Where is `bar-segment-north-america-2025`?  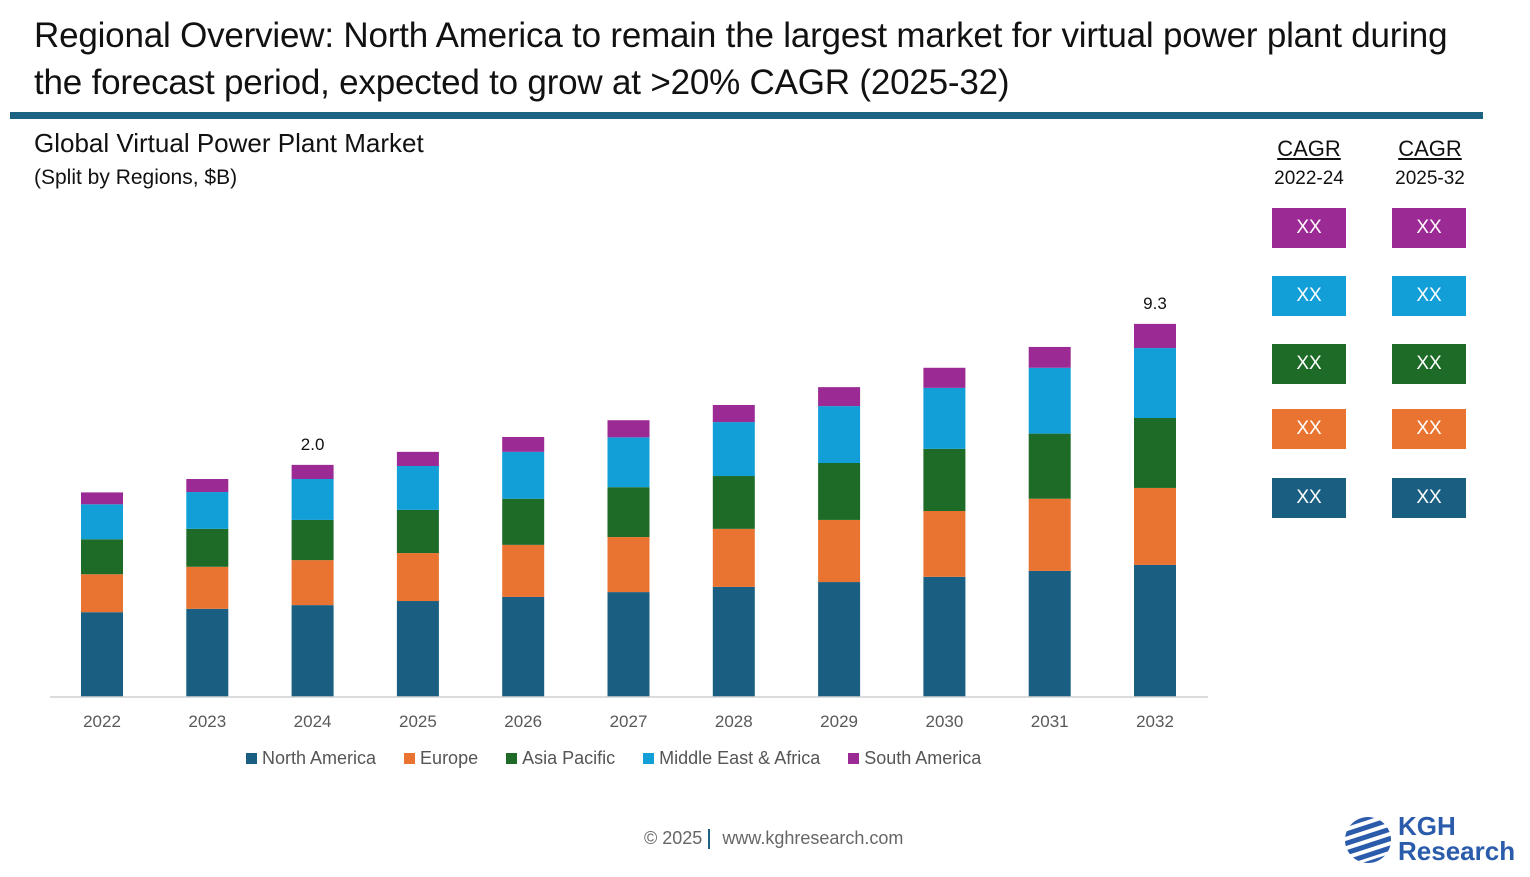 bar-segment-north-america-2025 is located at coordinates (417, 649).